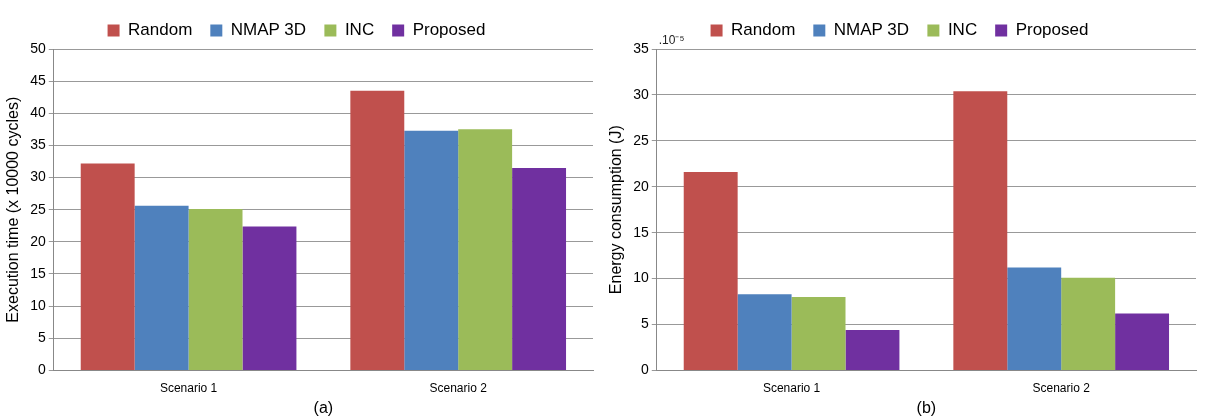 This screenshot has width=1207, height=418. What do you see at coordinates (323, 407) in the screenshot?
I see `x-axis-title: (a)` at bounding box center [323, 407].